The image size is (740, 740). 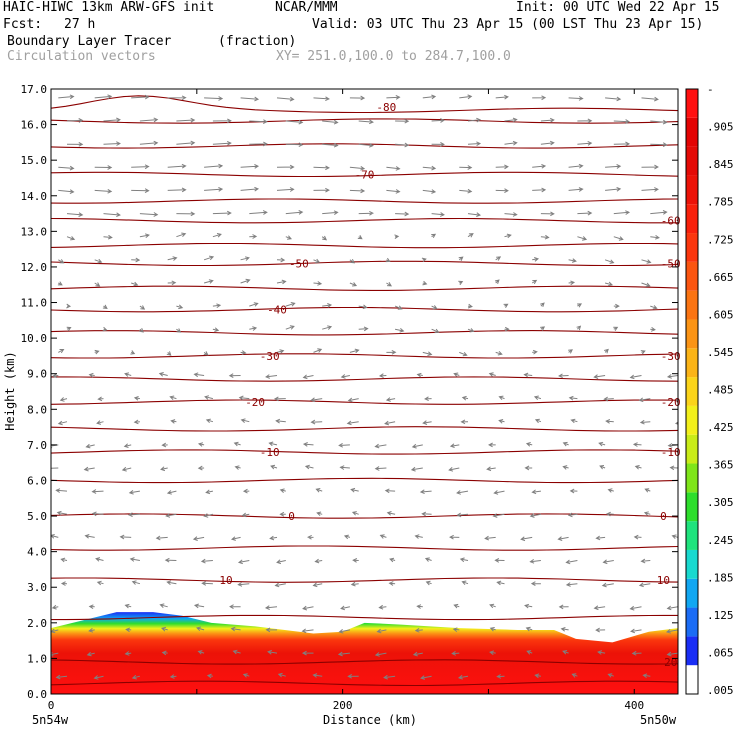 I want to click on x-tick-label: 200, so click(x=343, y=705).